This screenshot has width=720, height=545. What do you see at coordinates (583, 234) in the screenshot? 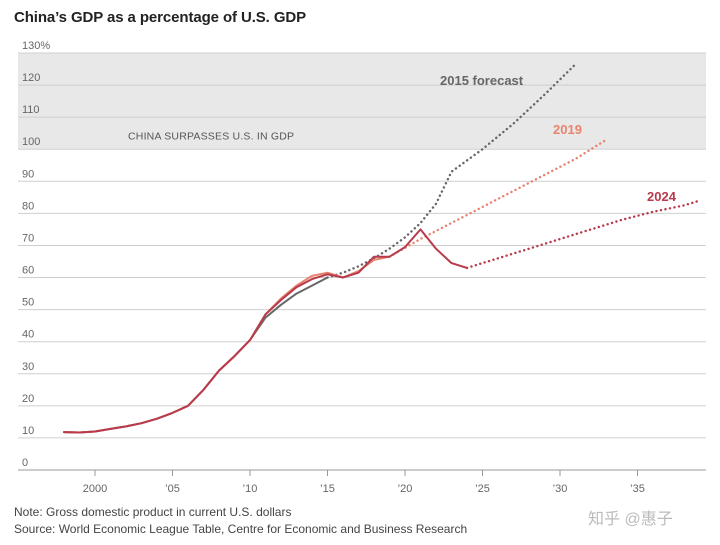
I see `series-forecast-2024` at bounding box center [583, 234].